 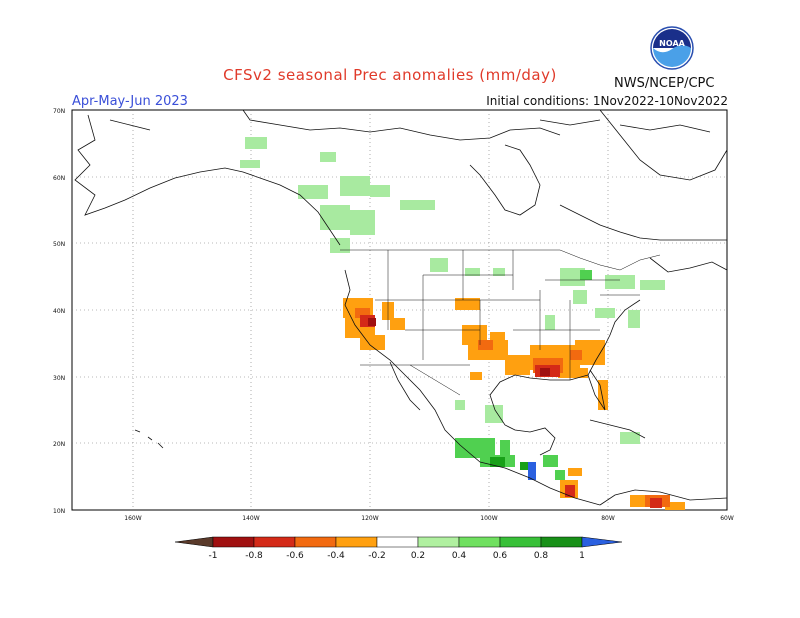 I want to click on lon-label: 80W, so click(x=608, y=518).